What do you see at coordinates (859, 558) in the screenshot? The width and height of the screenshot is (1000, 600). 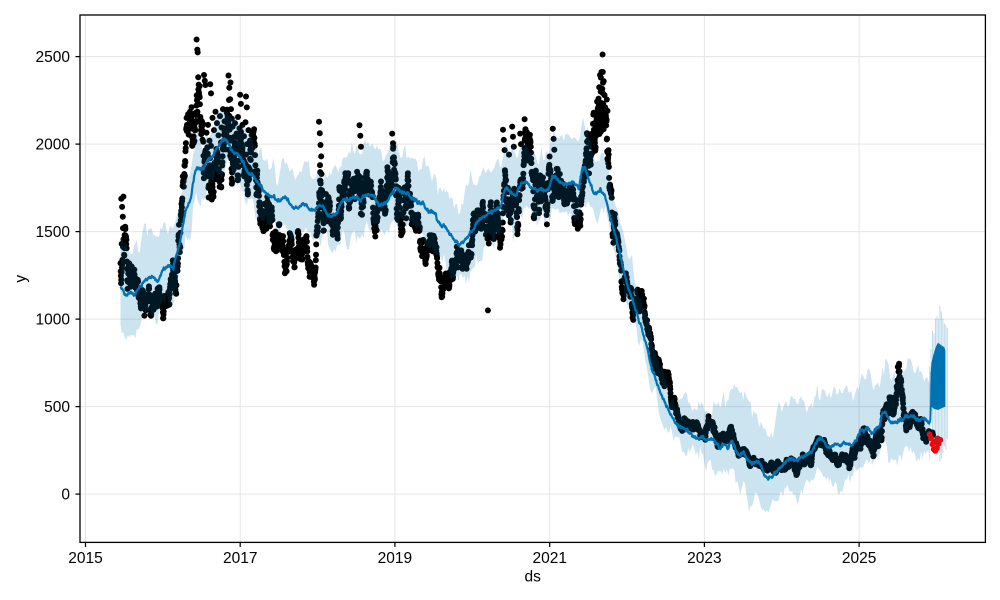 I see `svg-text: 2025` at bounding box center [859, 558].